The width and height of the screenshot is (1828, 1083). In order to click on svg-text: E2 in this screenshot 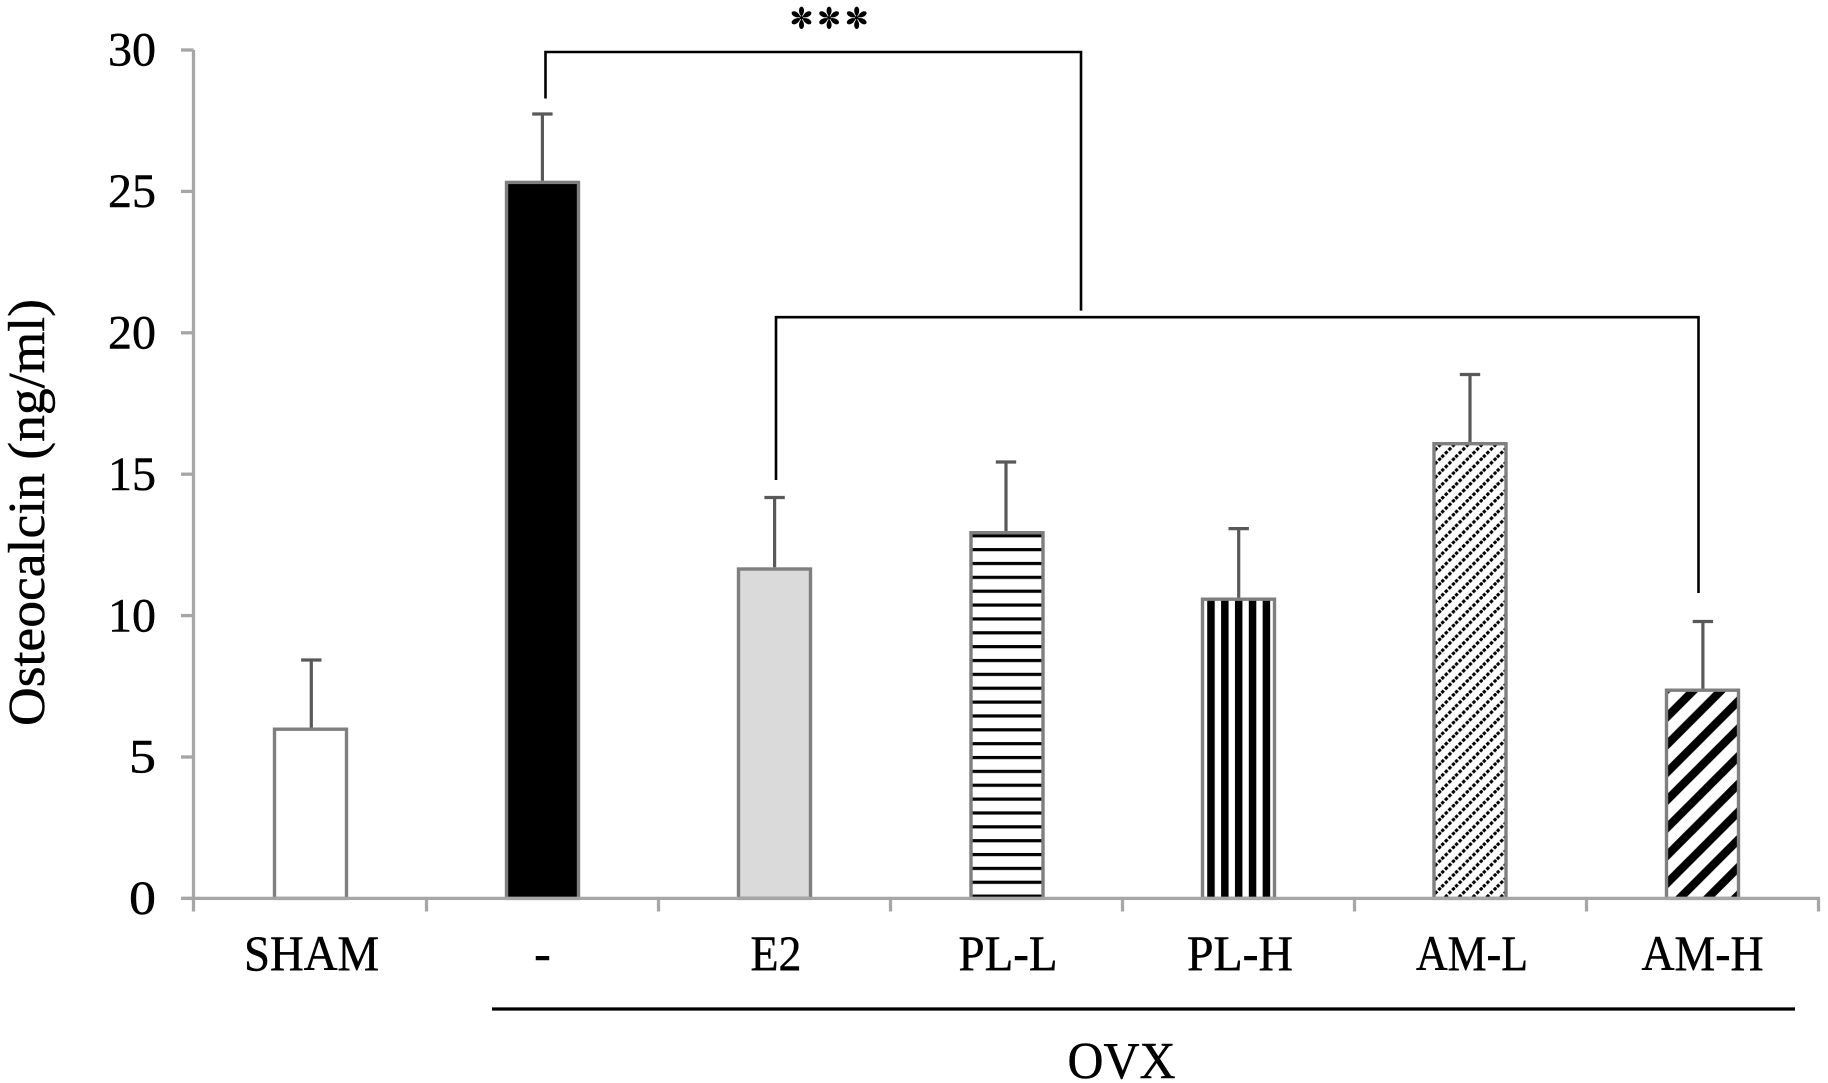, I will do `click(776, 953)`.